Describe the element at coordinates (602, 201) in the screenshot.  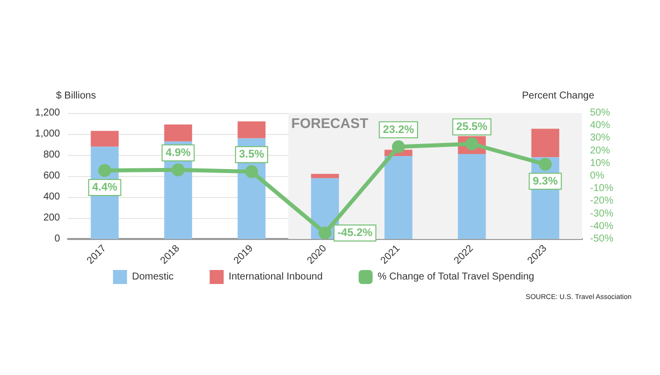
I see `y2-tick-label: -20%` at that location.